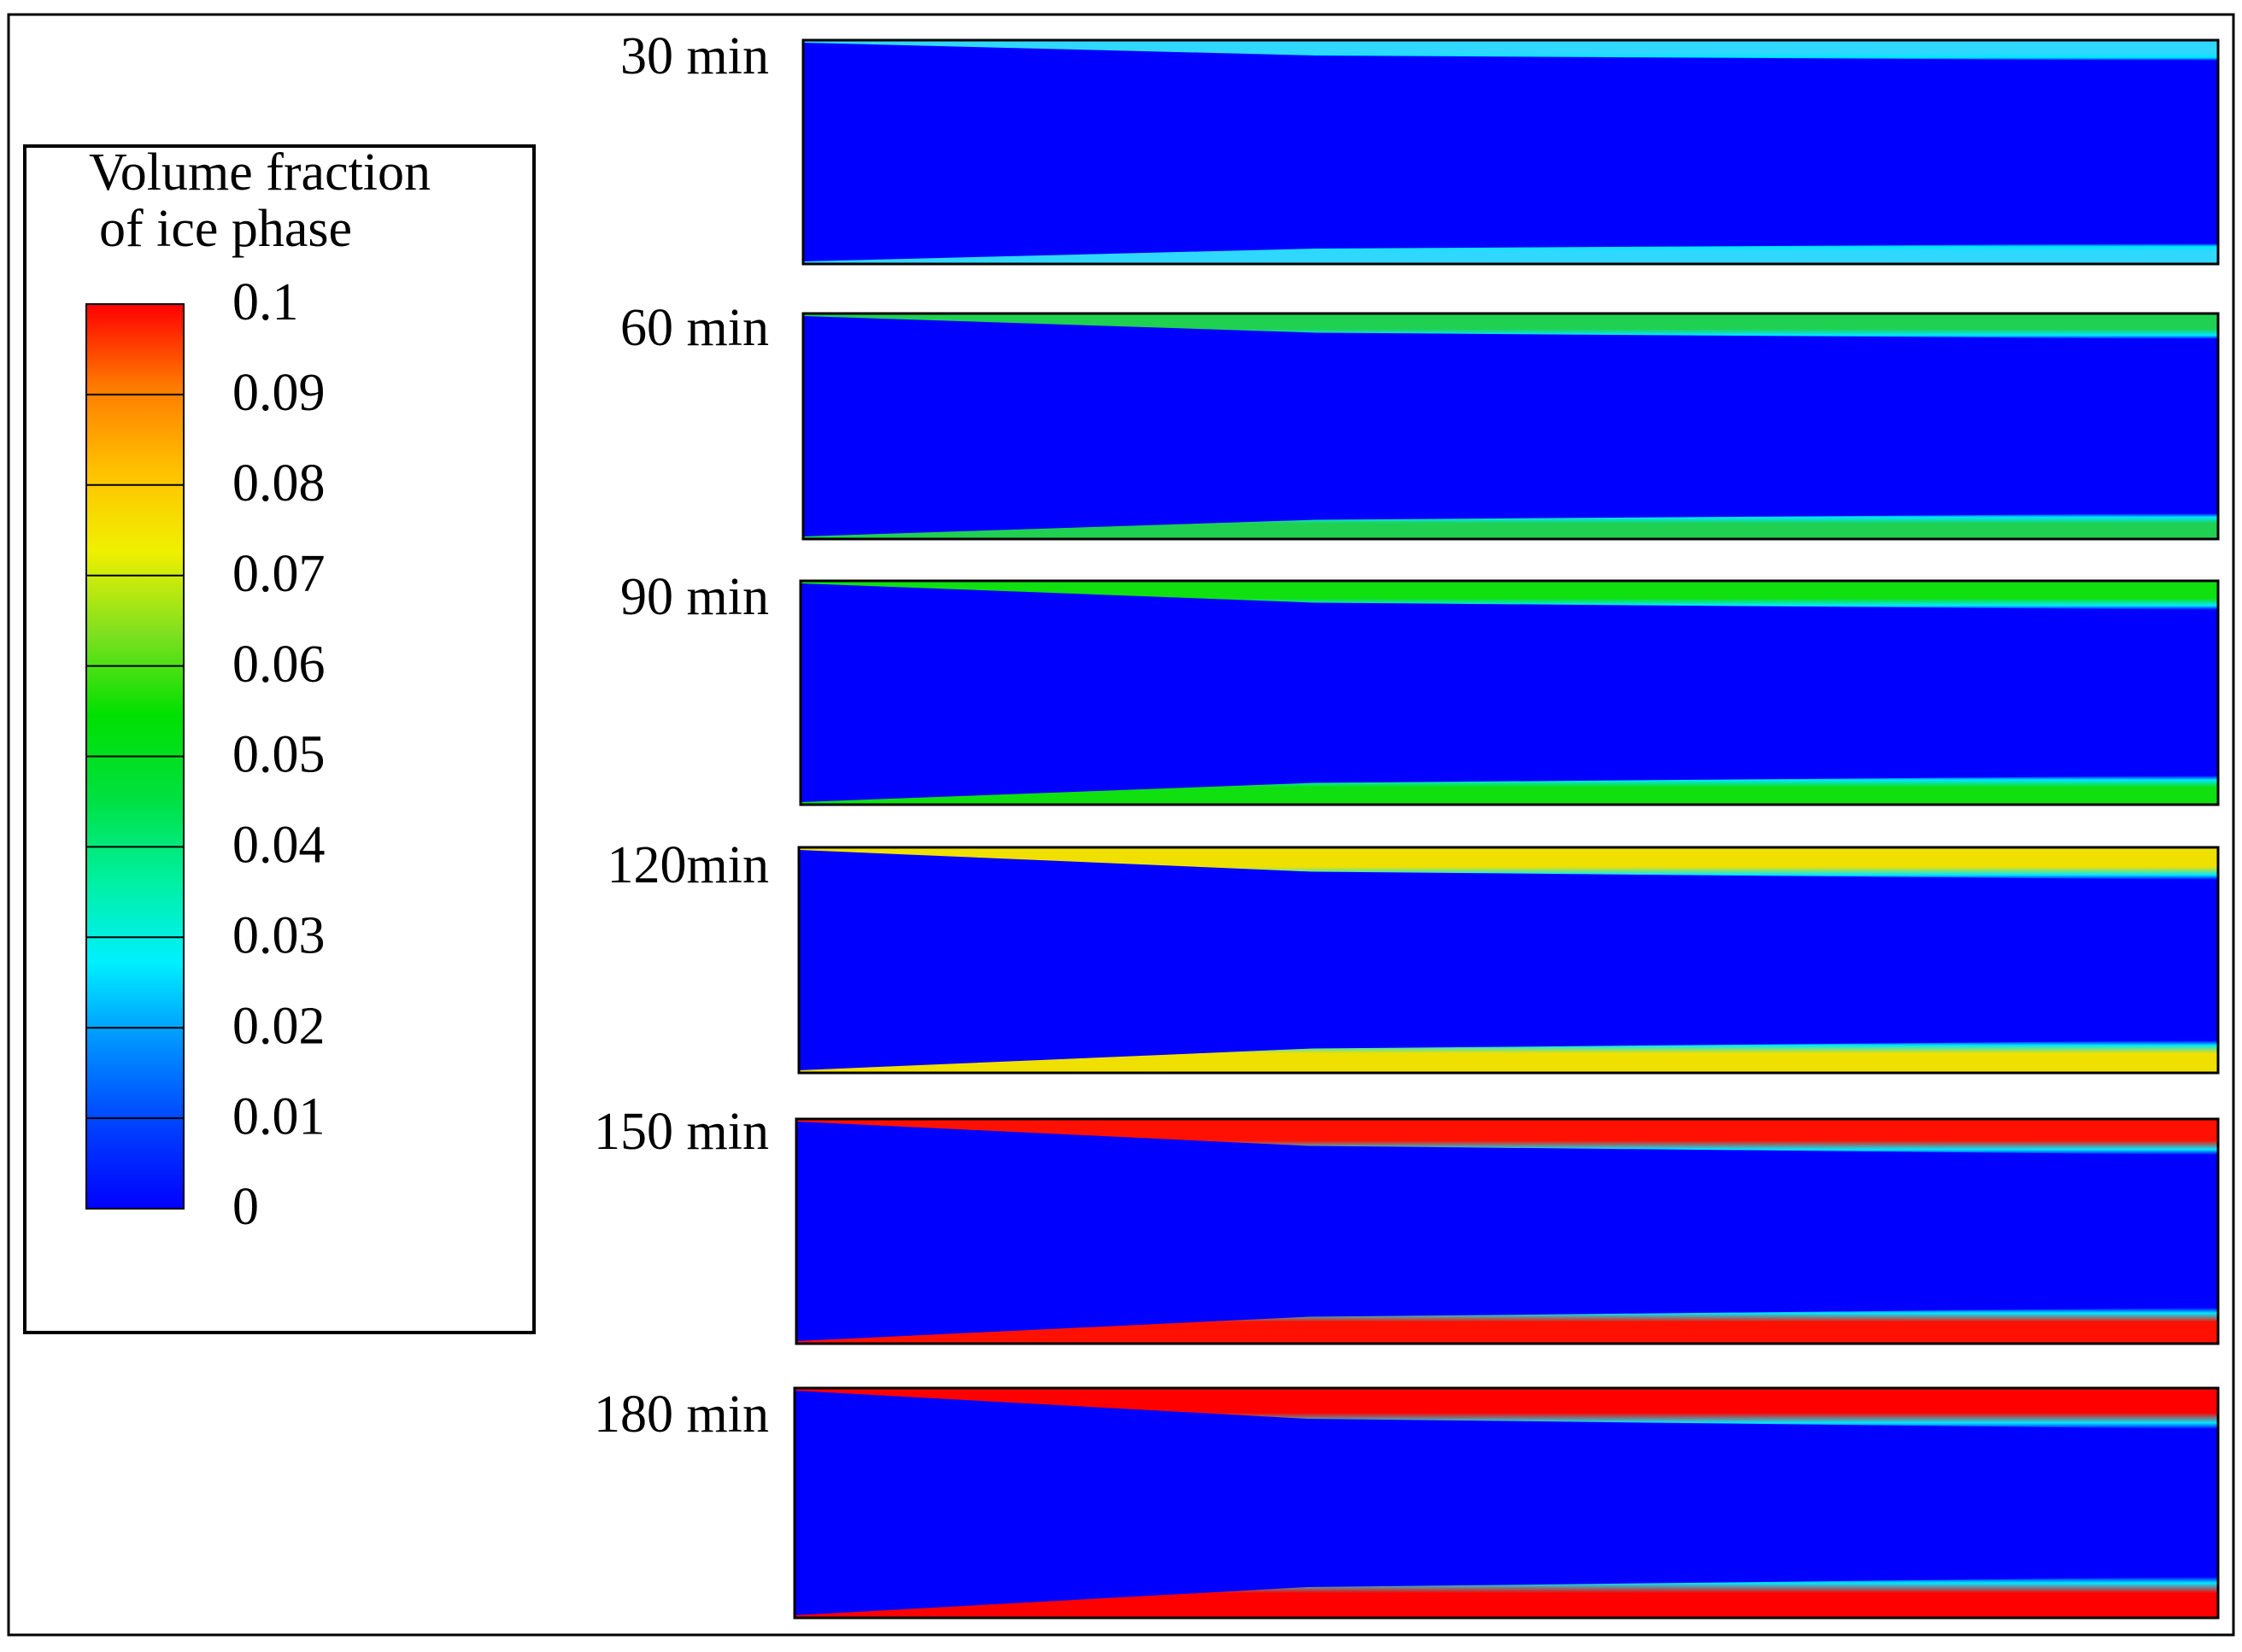  I want to click on colorbar-tick-label: 0, so click(245, 1207).